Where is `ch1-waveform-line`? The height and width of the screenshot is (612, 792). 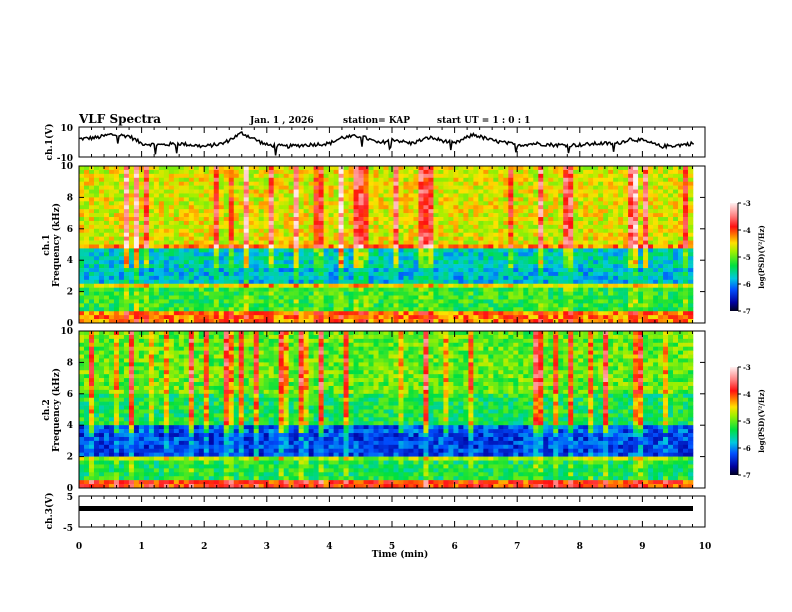 ch1-waveform-line is located at coordinates (387, 143).